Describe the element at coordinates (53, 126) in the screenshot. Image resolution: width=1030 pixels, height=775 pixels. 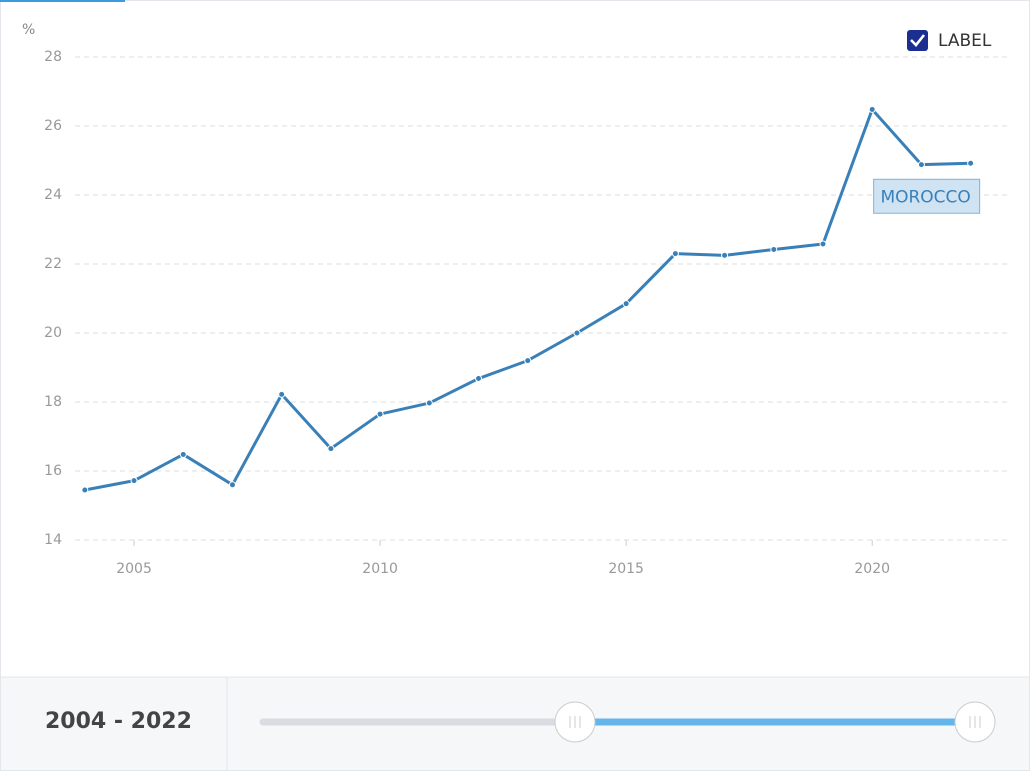
I see `y-tick-label: 26` at that location.